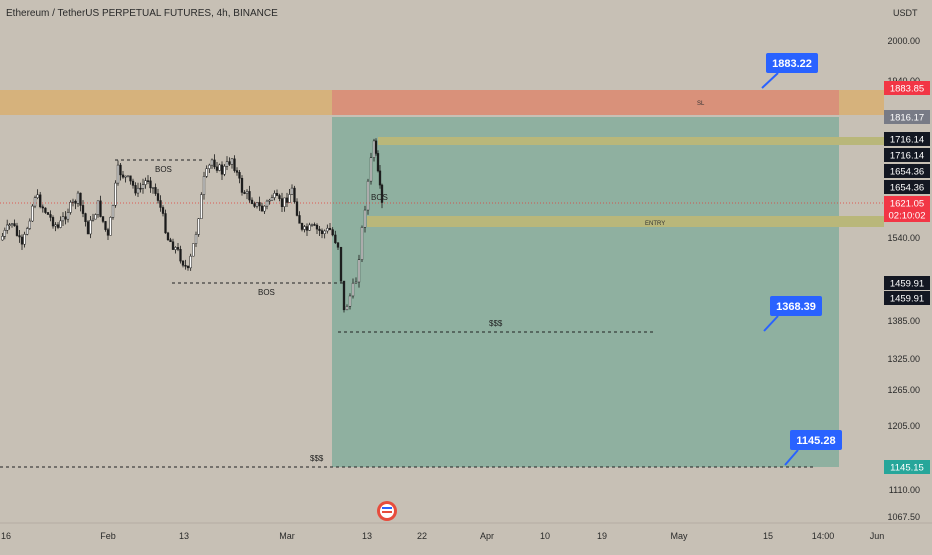  Describe the element at coordinates (823, 536) in the screenshot. I see `time-tick: 14:00` at that location.